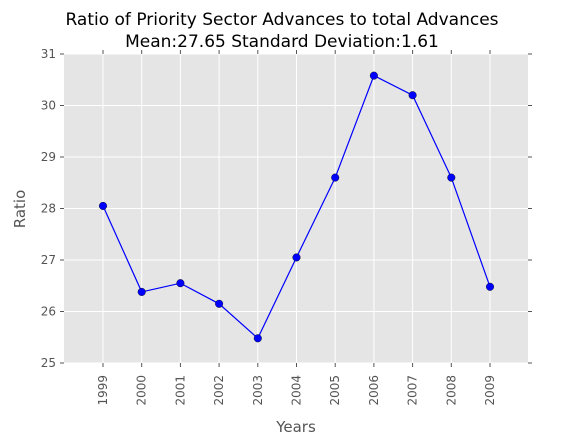  I want to click on x-tick-label: 2002, so click(219, 390).